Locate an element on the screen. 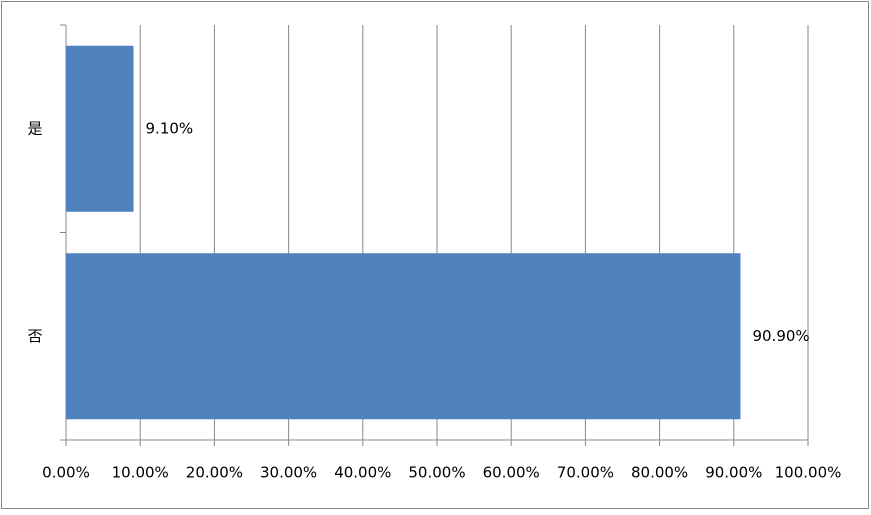 The height and width of the screenshot is (515, 871). x-tick-label: 50.00% is located at coordinates (436, 473).